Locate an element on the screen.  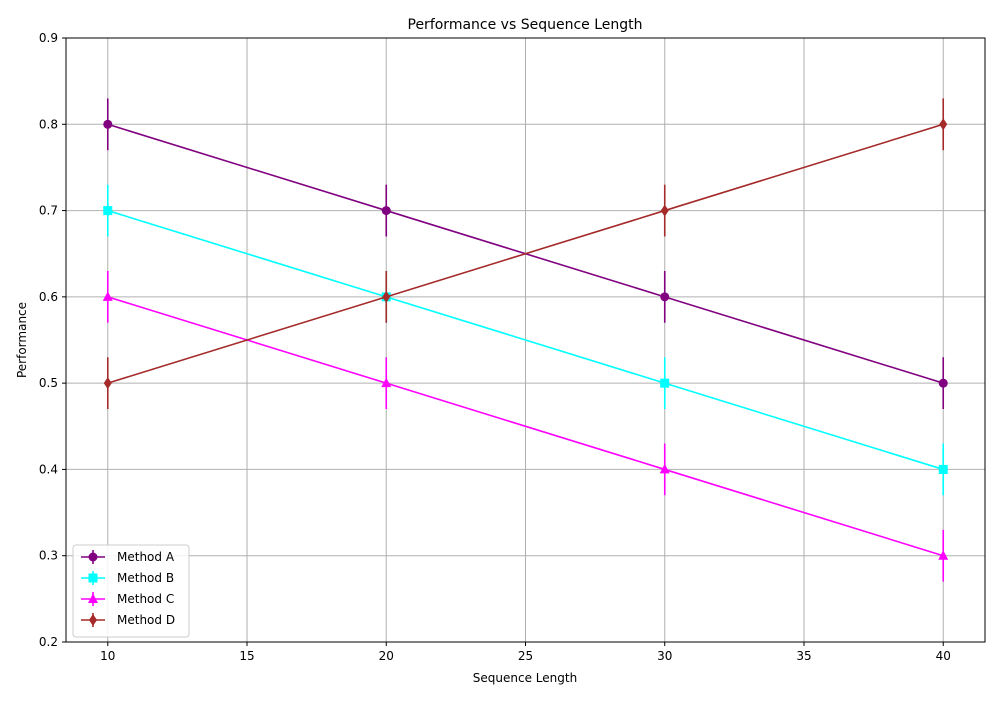
y-axis-label: Performance is located at coordinates (22, 340).